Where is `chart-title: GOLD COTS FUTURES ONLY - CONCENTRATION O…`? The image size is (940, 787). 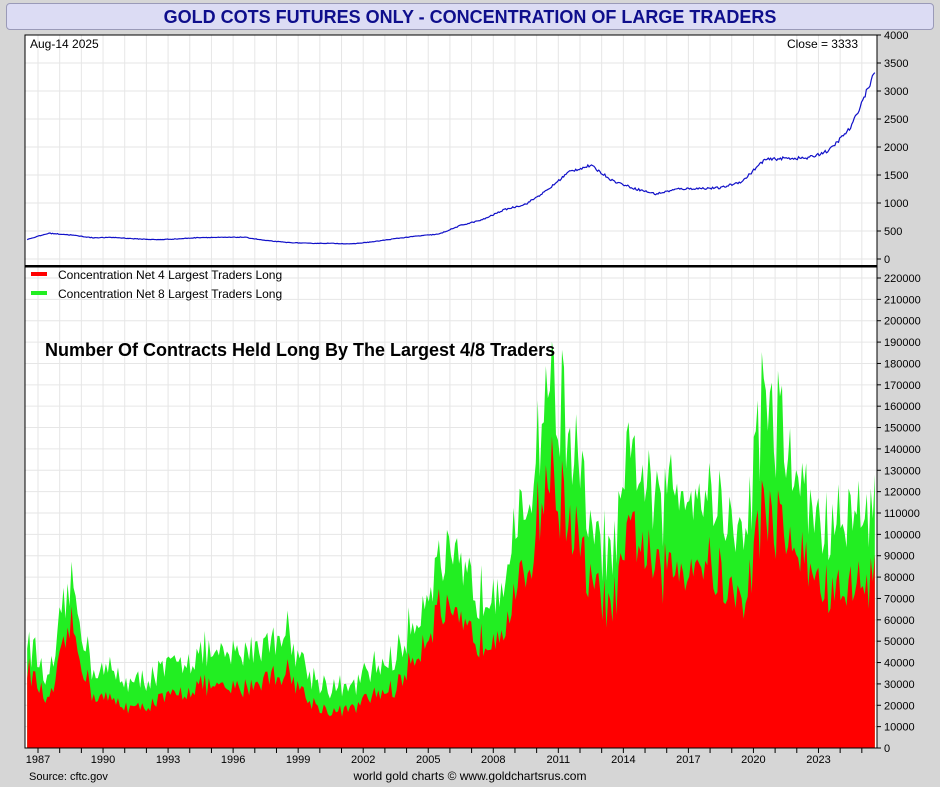
chart-title: GOLD COTS FUTURES ONLY - CONCENTRATION O… is located at coordinates (470, 17).